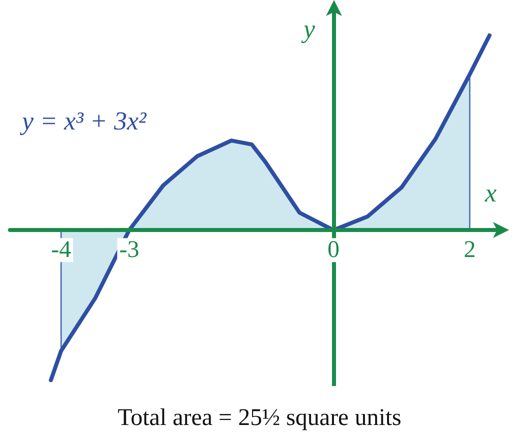  What do you see at coordinates (129, 250) in the screenshot?
I see `x-tick-label: -3` at bounding box center [129, 250].